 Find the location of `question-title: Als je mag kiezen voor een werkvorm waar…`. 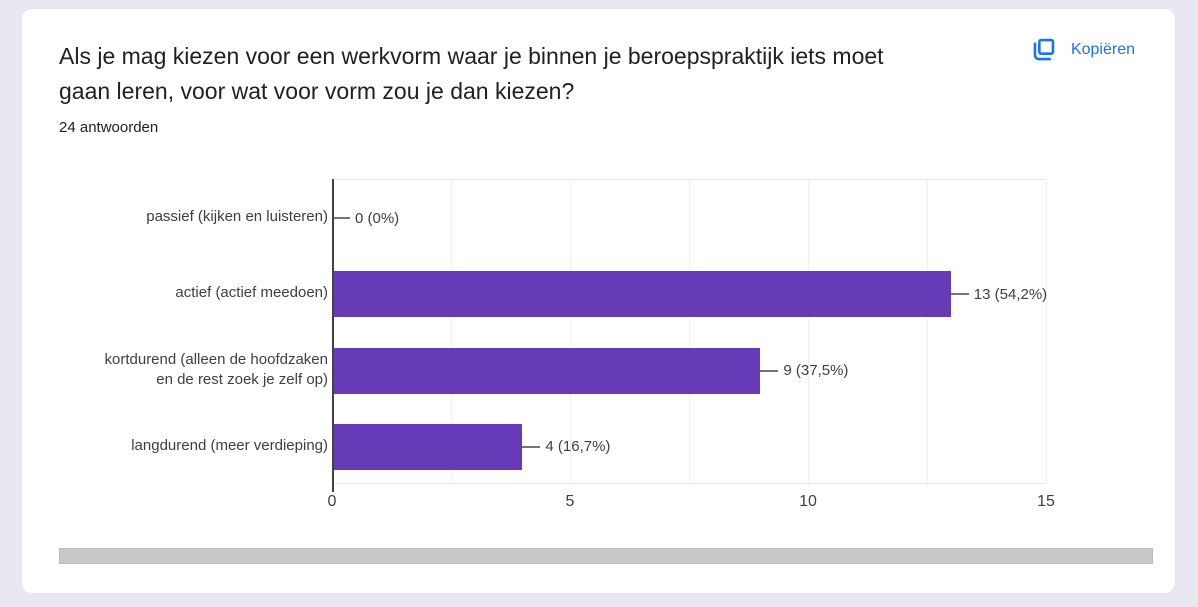

question-title: Als je mag kiezen voor een werkvorm waar… is located at coordinates (471, 73).